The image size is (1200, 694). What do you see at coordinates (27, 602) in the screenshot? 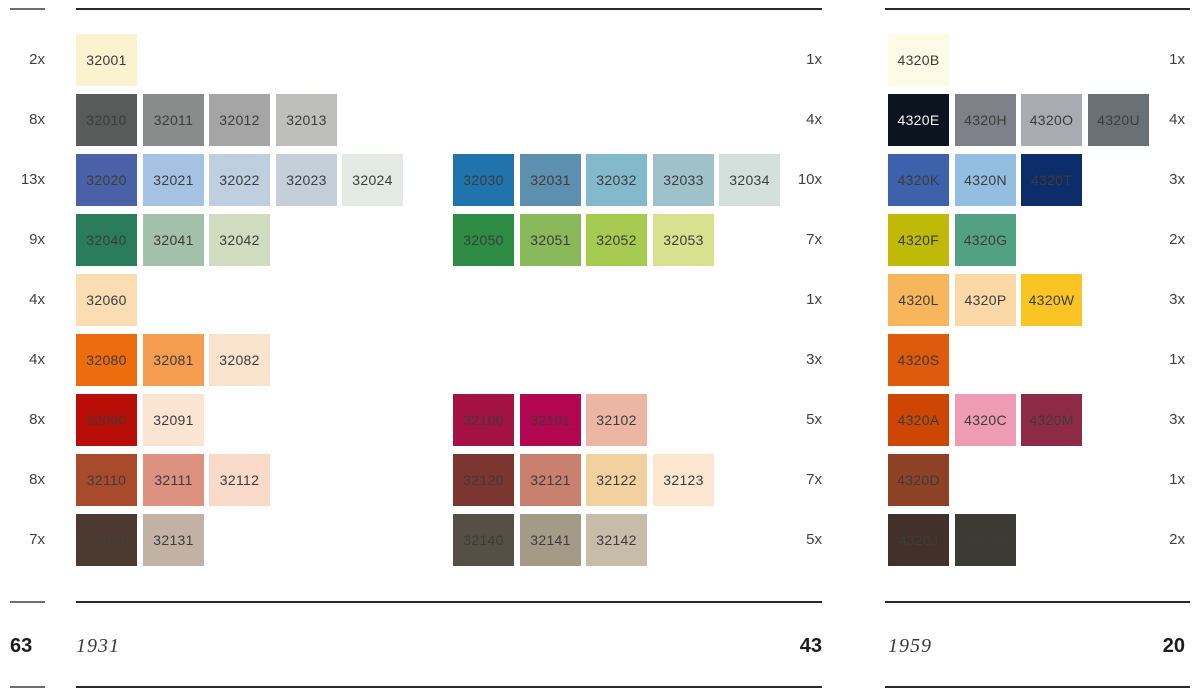
I see `mid-rule-margin` at bounding box center [27, 602].